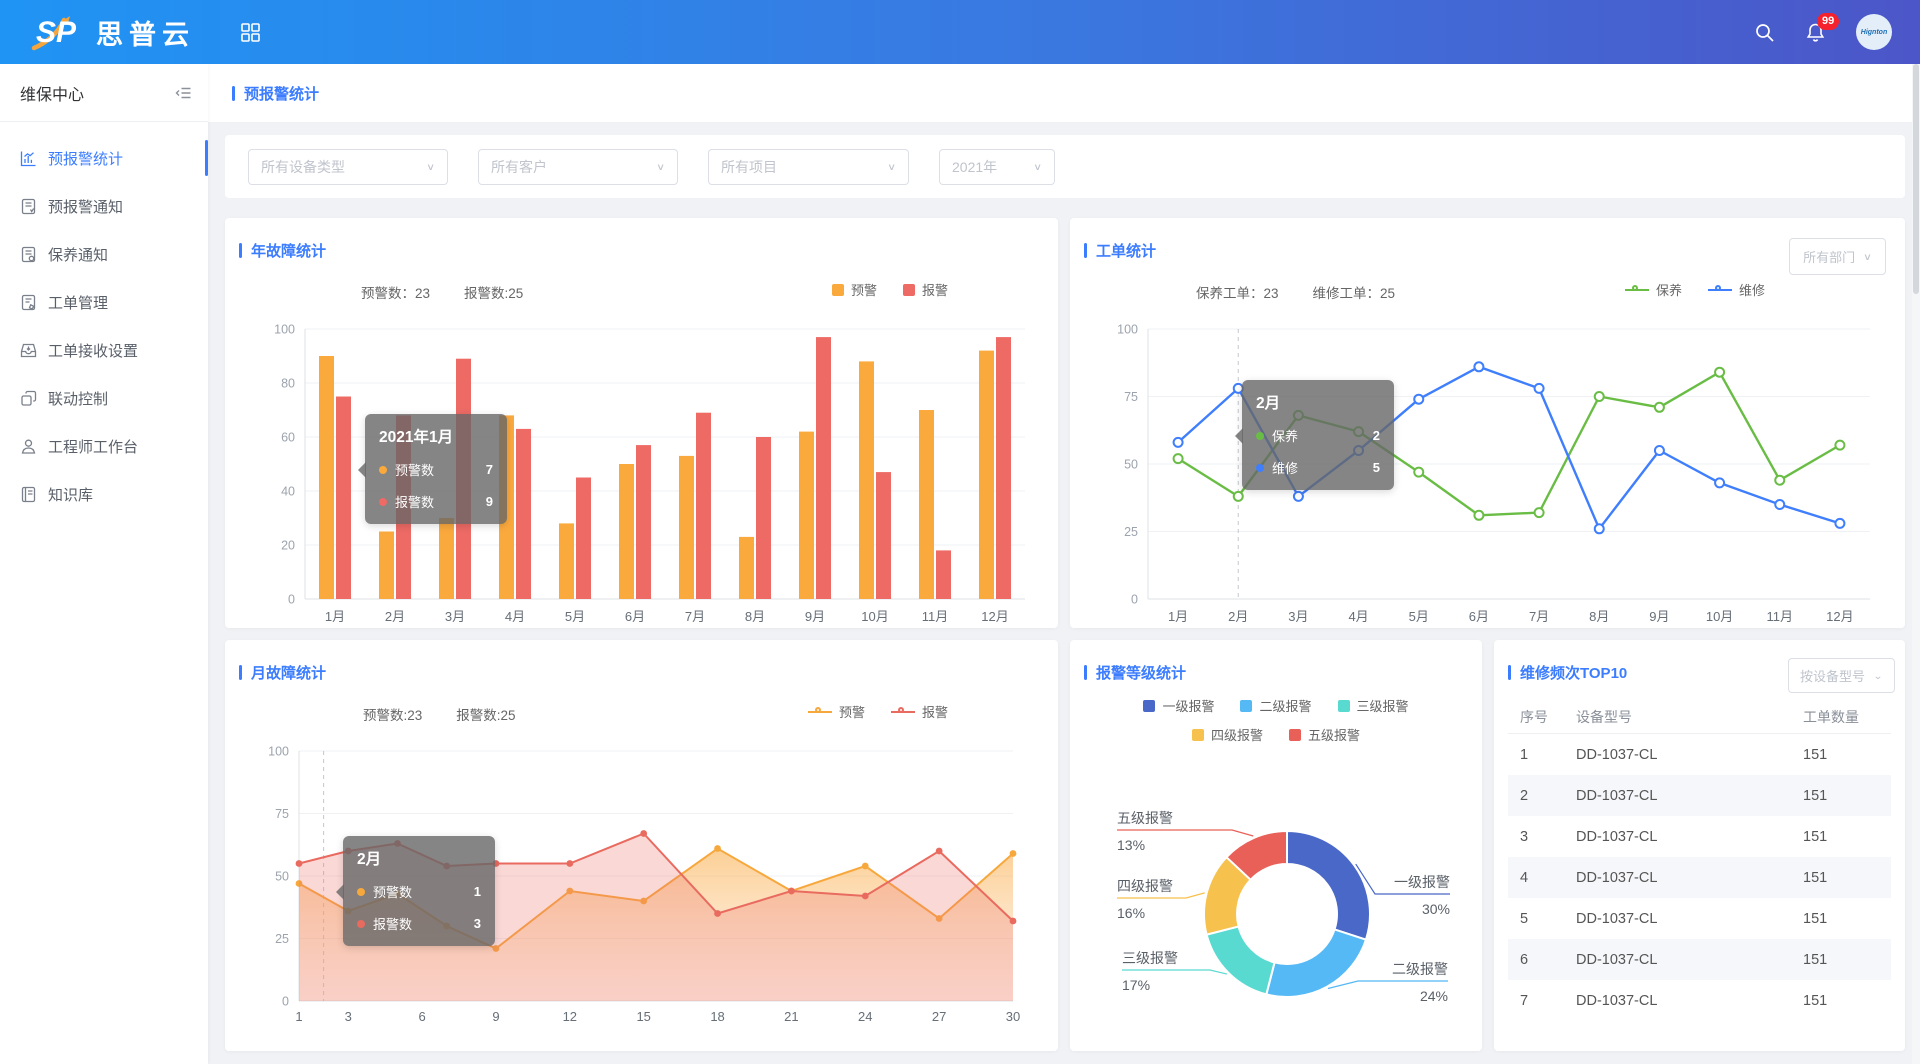 This screenshot has width=1920, height=1064. What do you see at coordinates (1237, 293) in the screenshot?
I see `stat-item: 保养工单：23` at bounding box center [1237, 293].